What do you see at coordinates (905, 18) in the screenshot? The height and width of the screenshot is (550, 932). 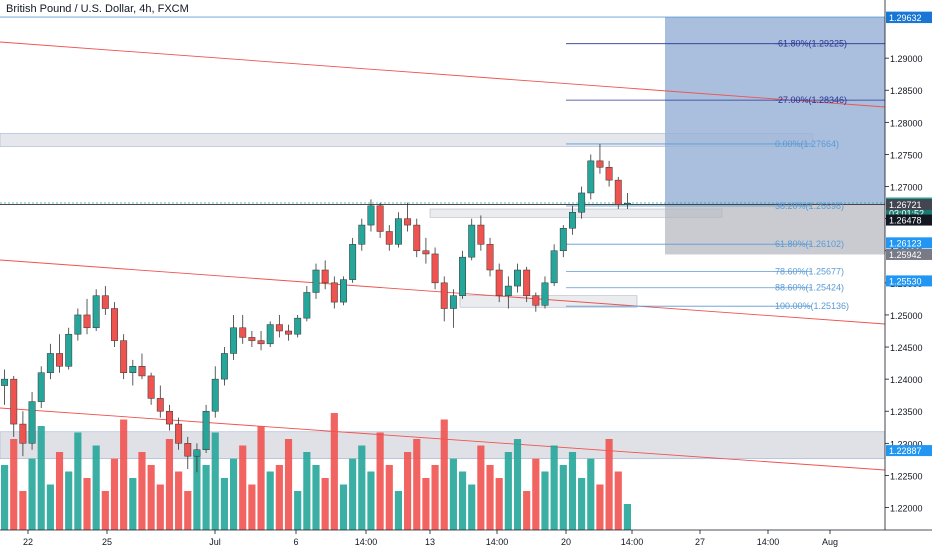 I see `price-label-text: 1.29632` at bounding box center [905, 18].